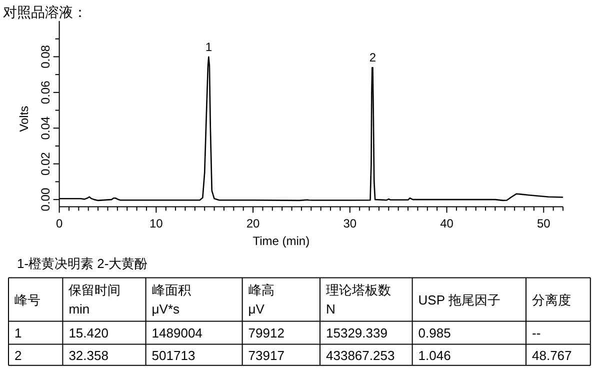  I want to click on x-tick-label: 50, so click(543, 223).